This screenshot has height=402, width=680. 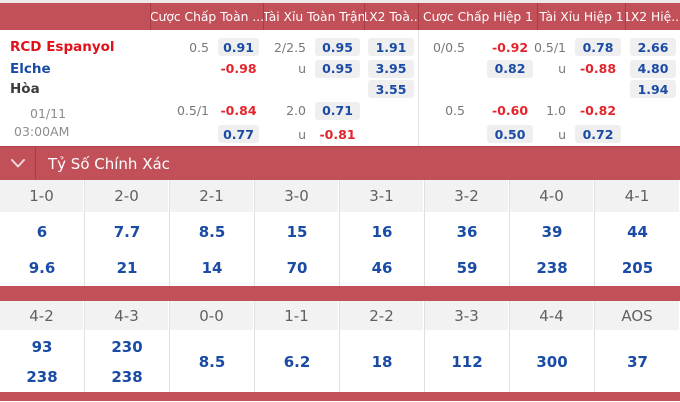 What do you see at coordinates (340, 396) in the screenshot?
I see `bottom-band` at bounding box center [340, 396].